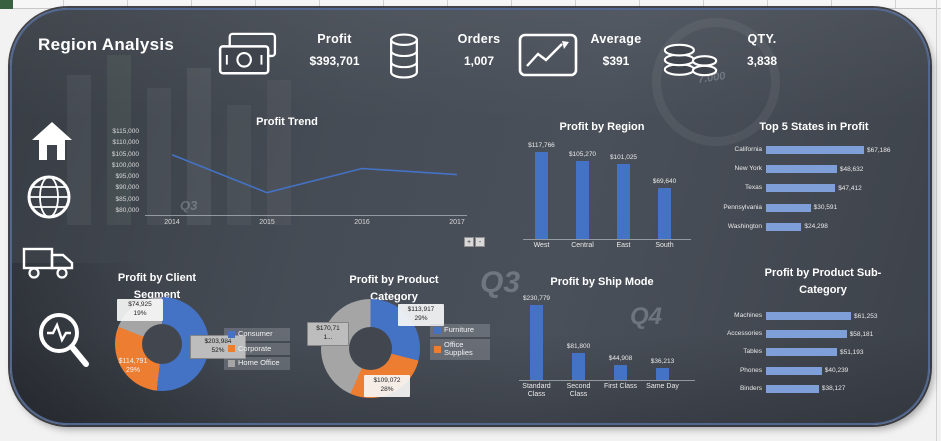 The height and width of the screenshot is (441, 941). Describe the element at coordinates (866, 316) in the screenshot. I see `bar-value-label: $61,253` at that location.